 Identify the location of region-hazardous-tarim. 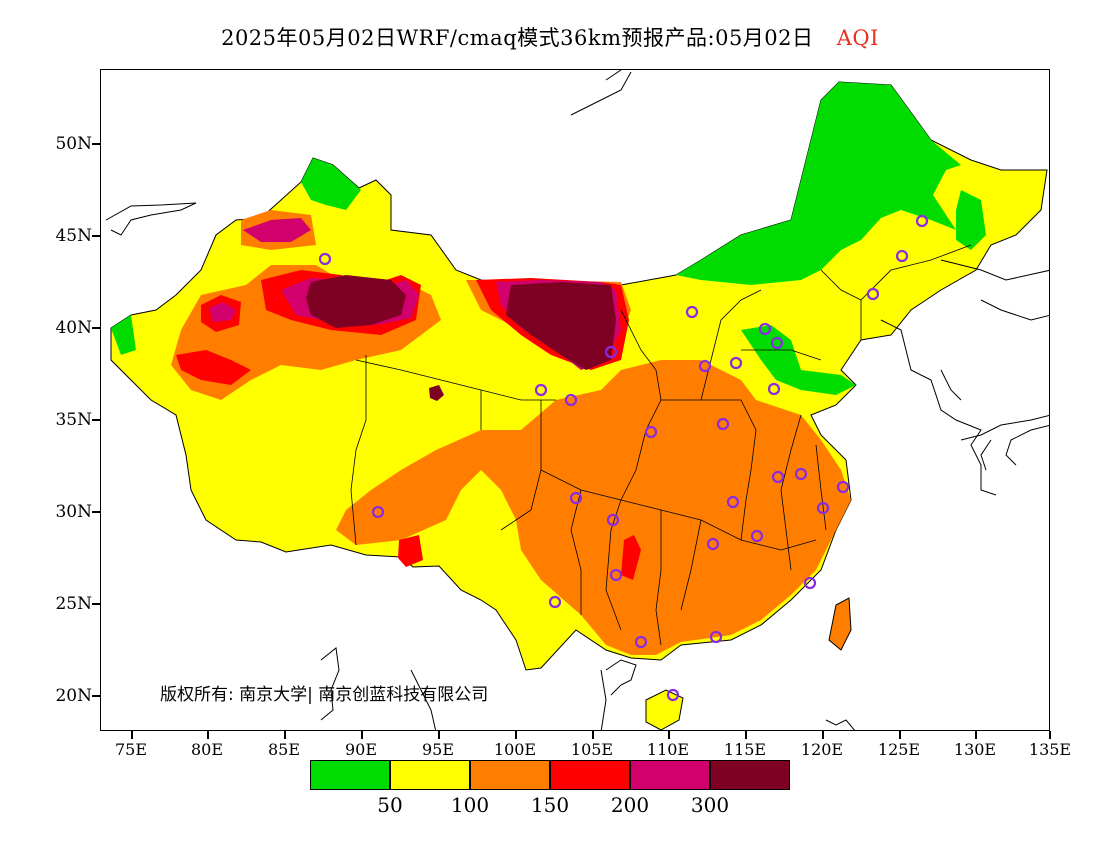
(356, 301).